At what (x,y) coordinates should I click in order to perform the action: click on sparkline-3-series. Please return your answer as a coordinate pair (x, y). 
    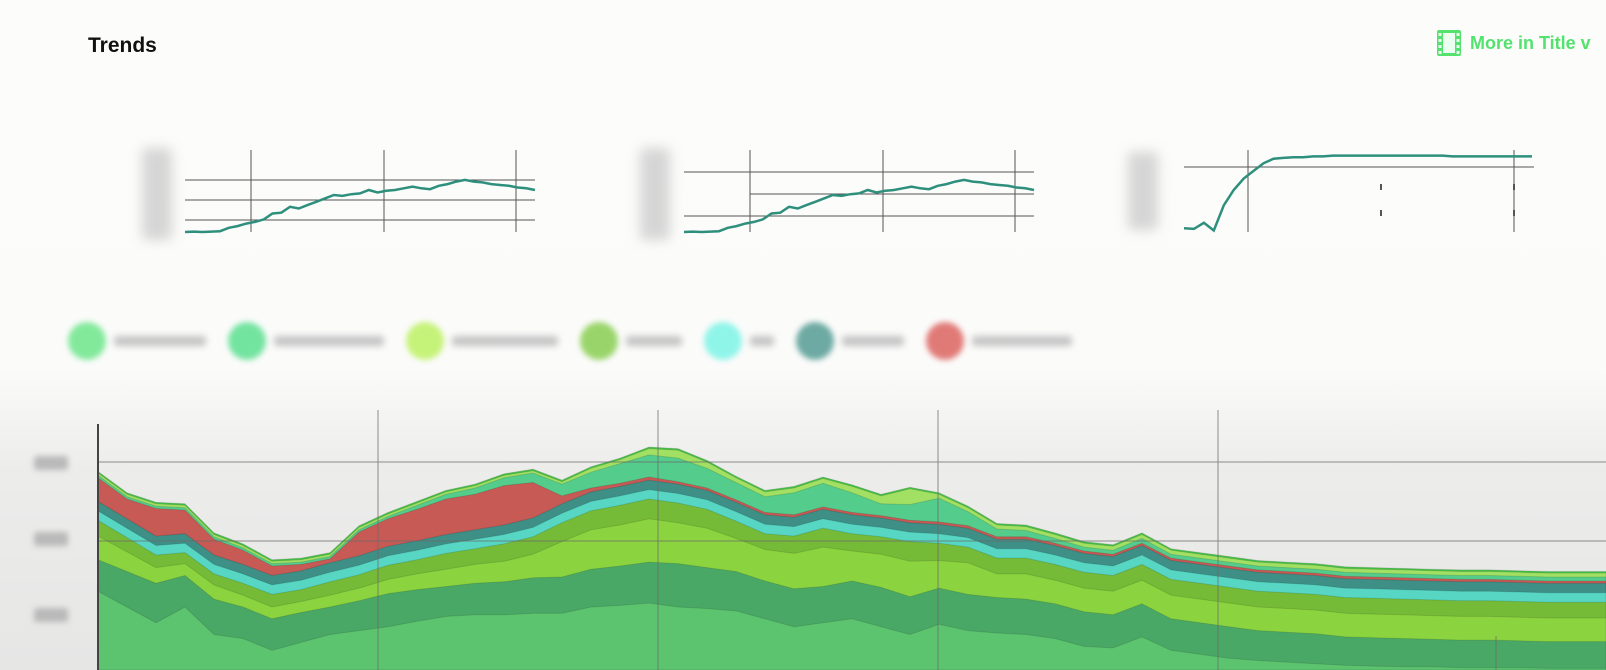
    Looking at the image, I should click on (1358, 193).